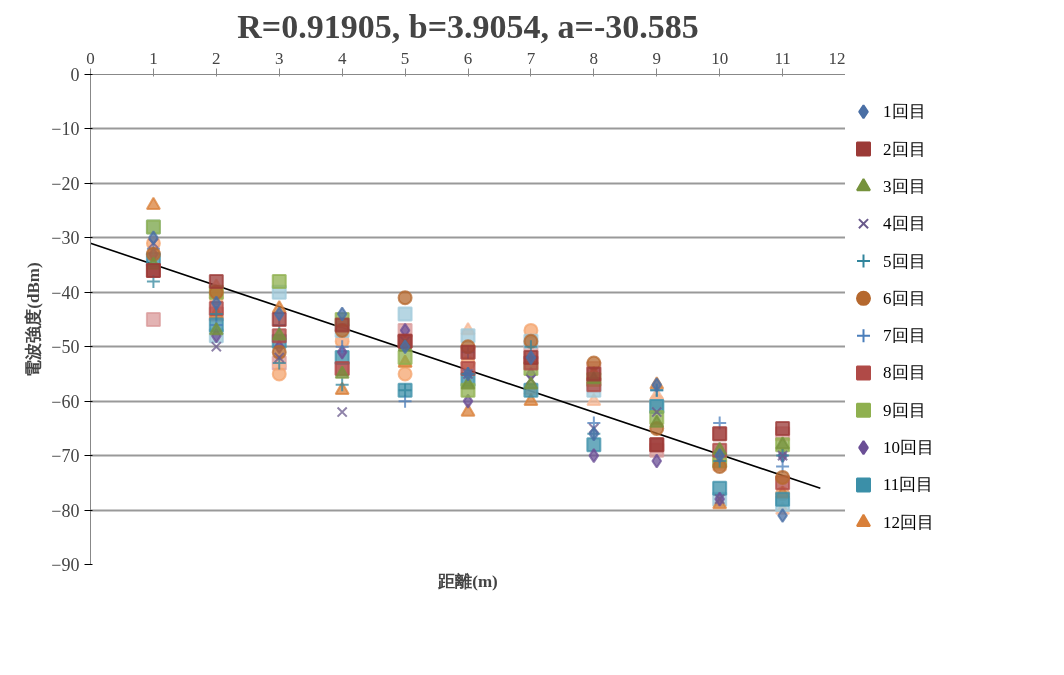 Image resolution: width=1064 pixels, height=675 pixels. What do you see at coordinates (468, 26) in the screenshot?
I see `chart-title: R=0.91905, b=3.9054, a=-30.585` at bounding box center [468, 26].